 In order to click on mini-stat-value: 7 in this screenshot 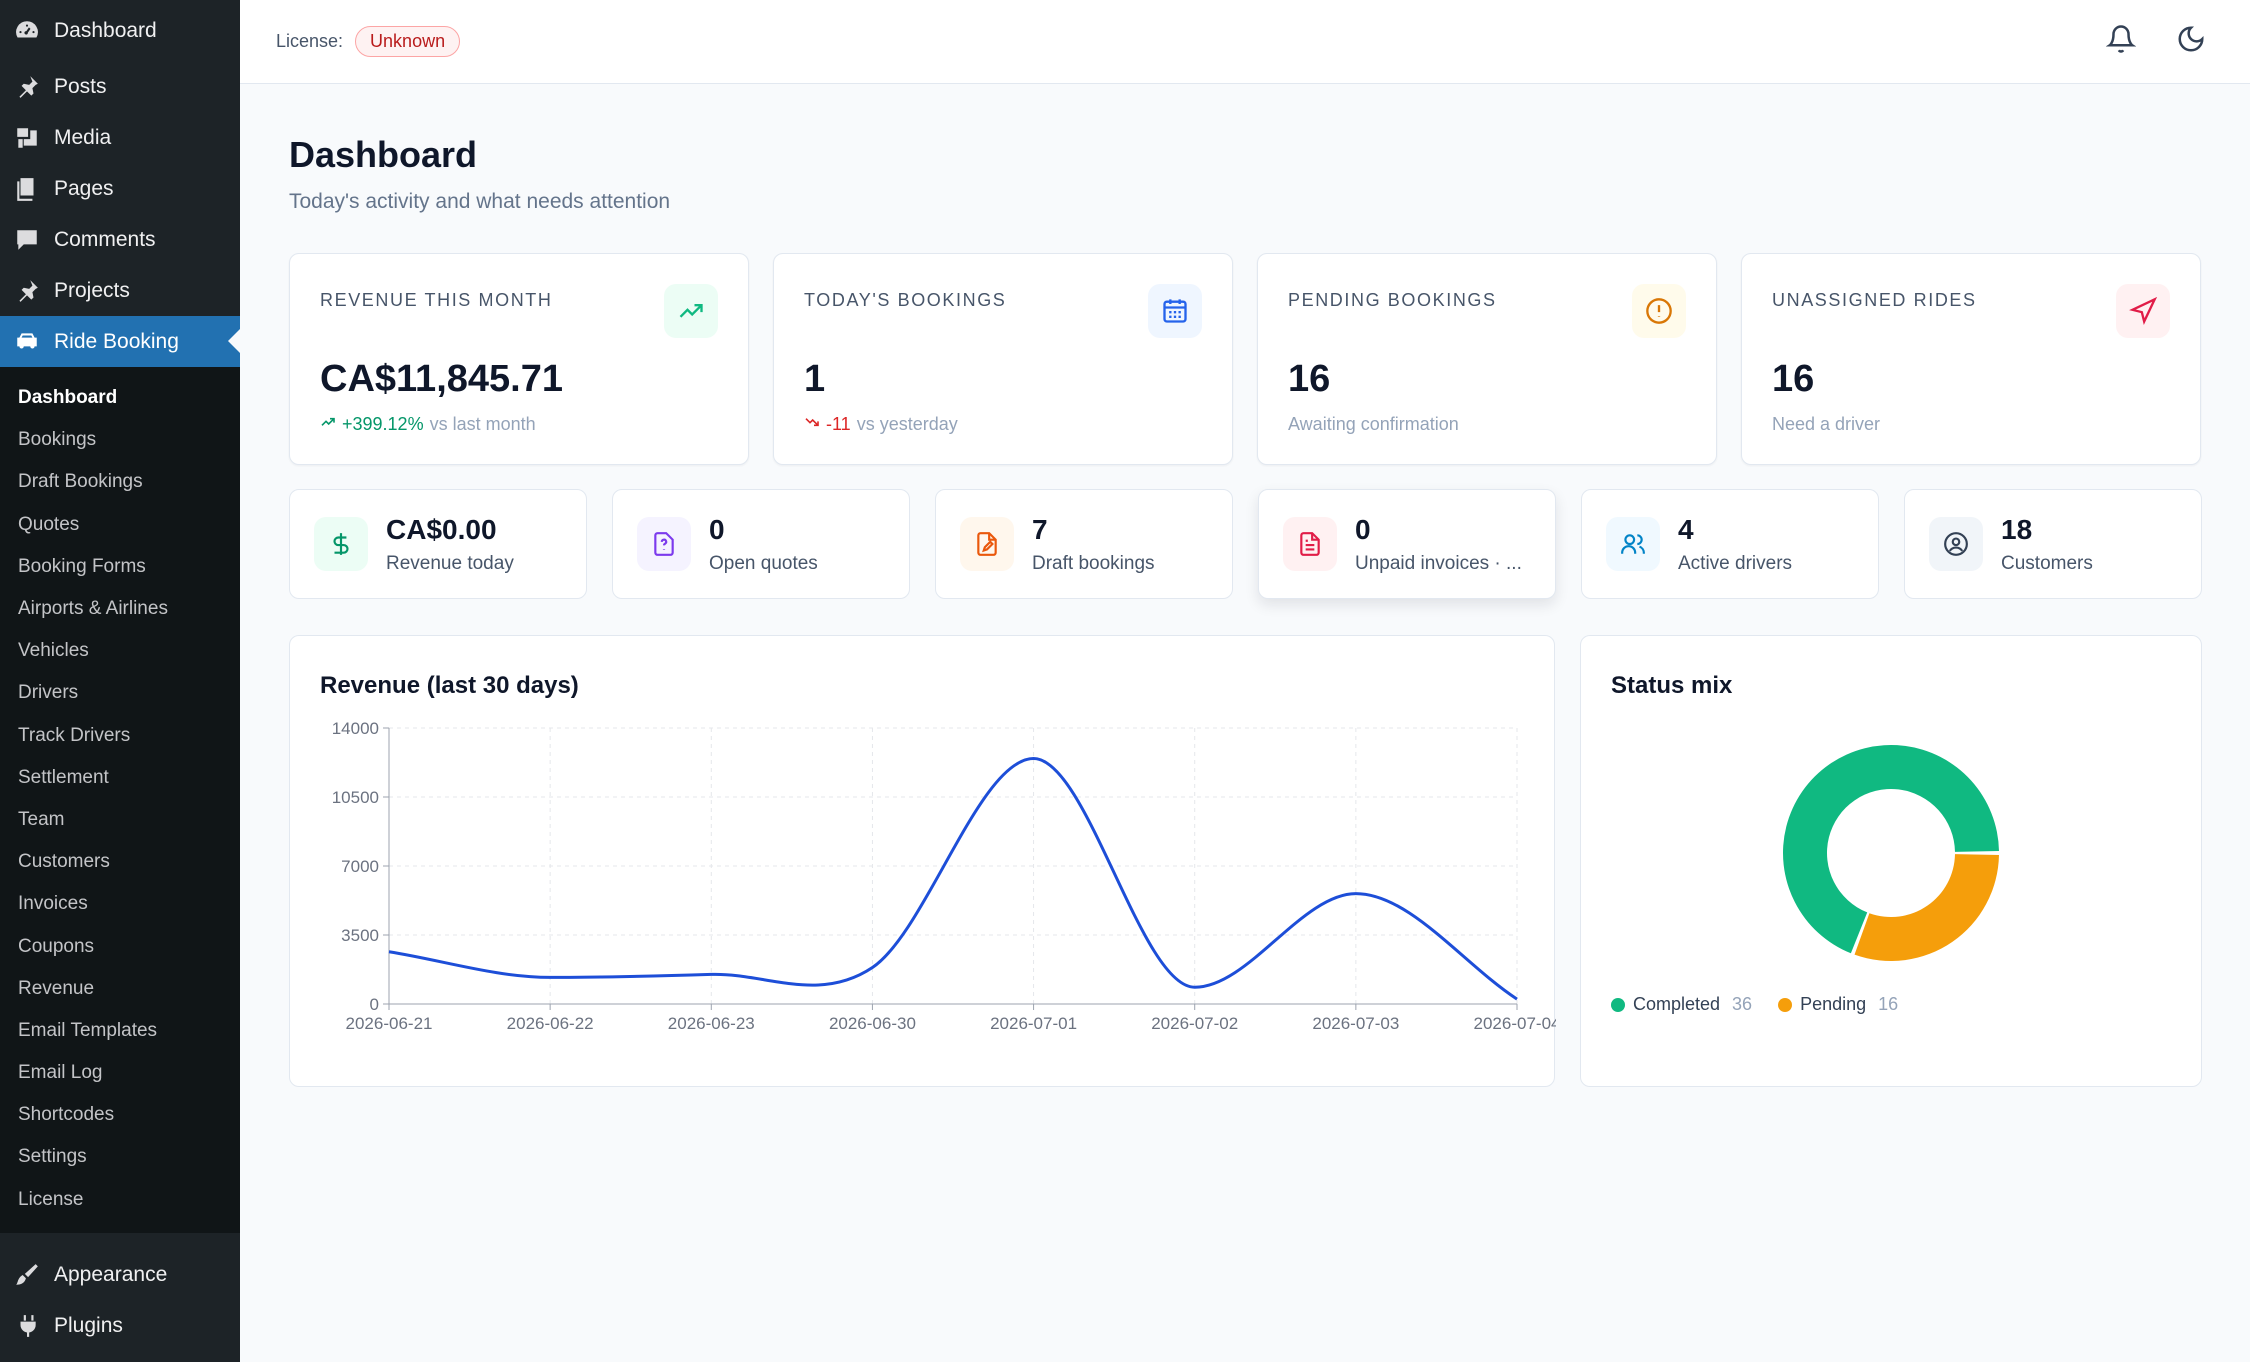, I will do `click(1040, 529)`.